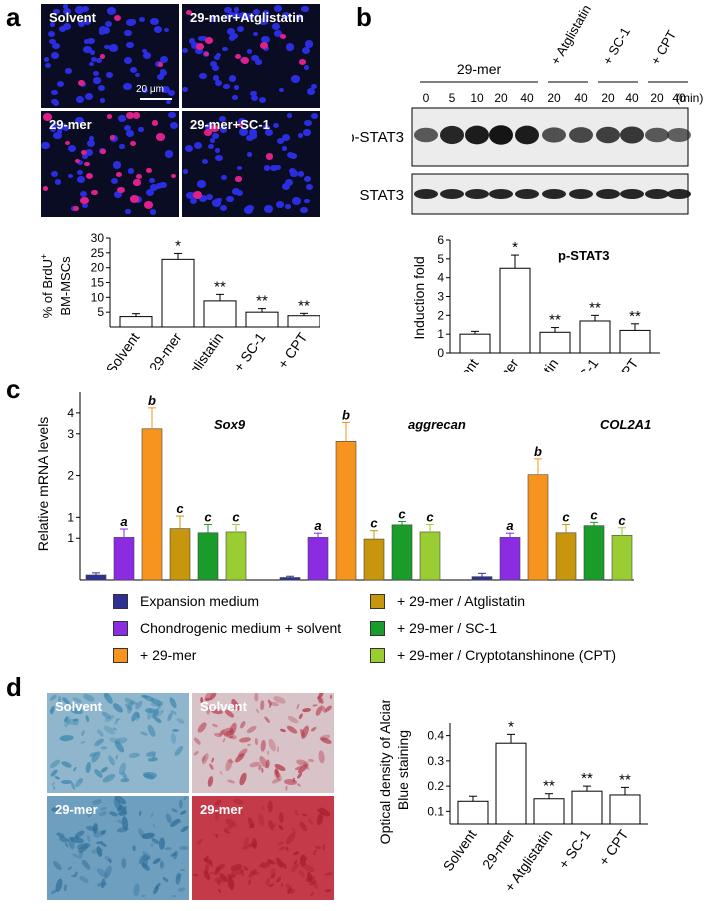 The image size is (706, 911). Describe the element at coordinates (440, 297) in the screenshot. I see `y-tick-label: 3` at that location.